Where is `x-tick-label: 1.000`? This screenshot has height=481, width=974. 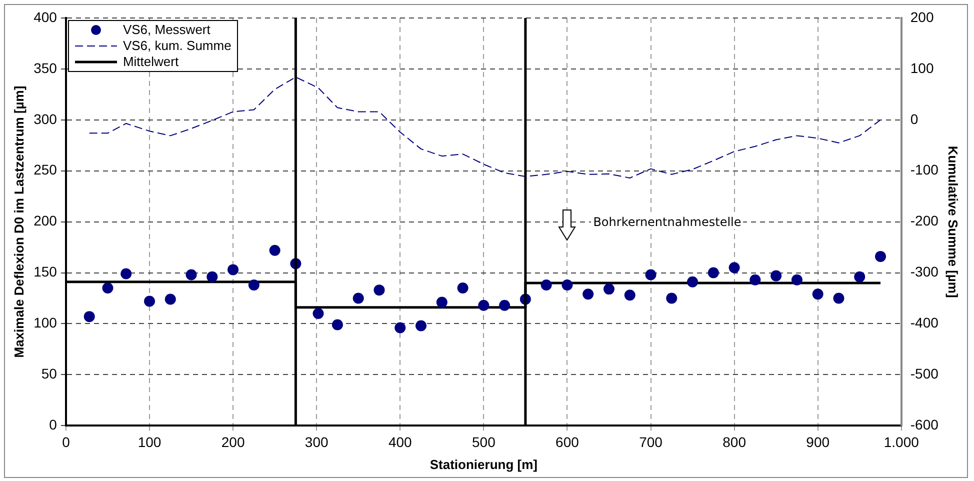
x-tick-label: 1.000 is located at coordinates (902, 442).